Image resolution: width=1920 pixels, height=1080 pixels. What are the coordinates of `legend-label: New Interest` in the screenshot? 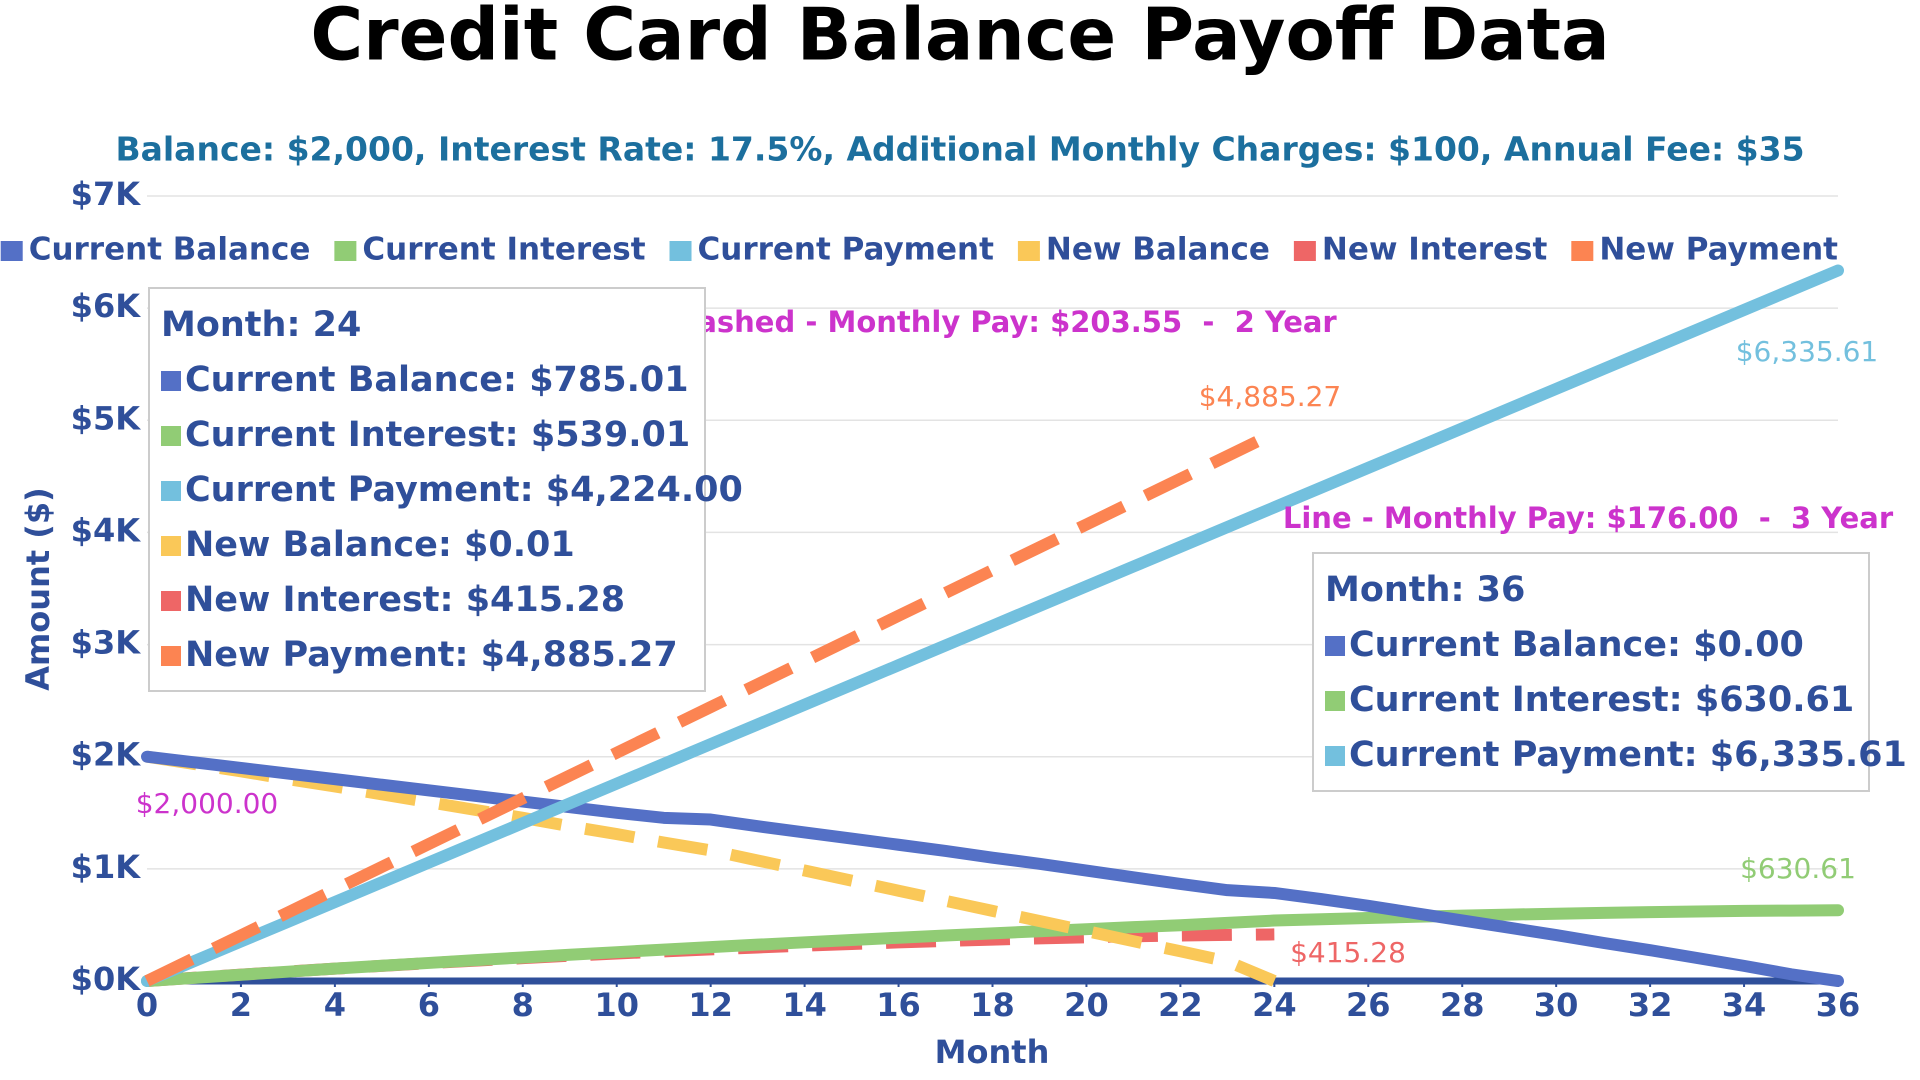 It's located at (1435, 250).